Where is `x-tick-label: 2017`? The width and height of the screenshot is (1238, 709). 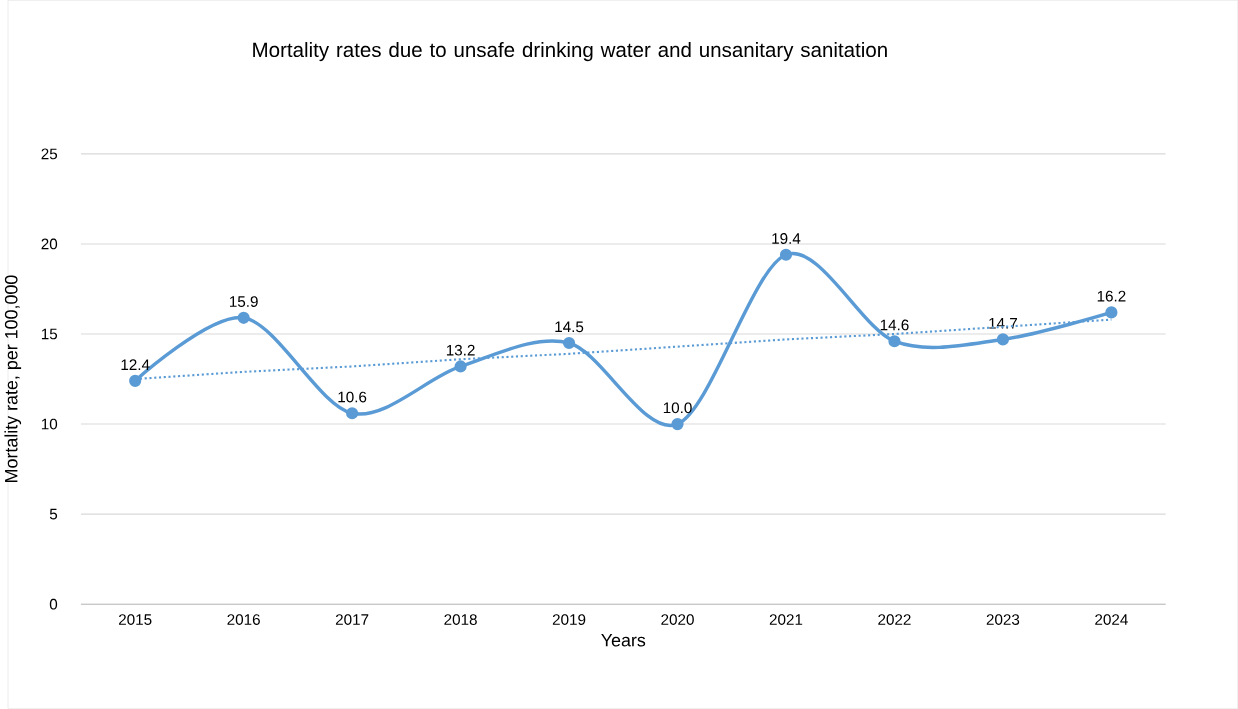 x-tick-label: 2017 is located at coordinates (352, 620).